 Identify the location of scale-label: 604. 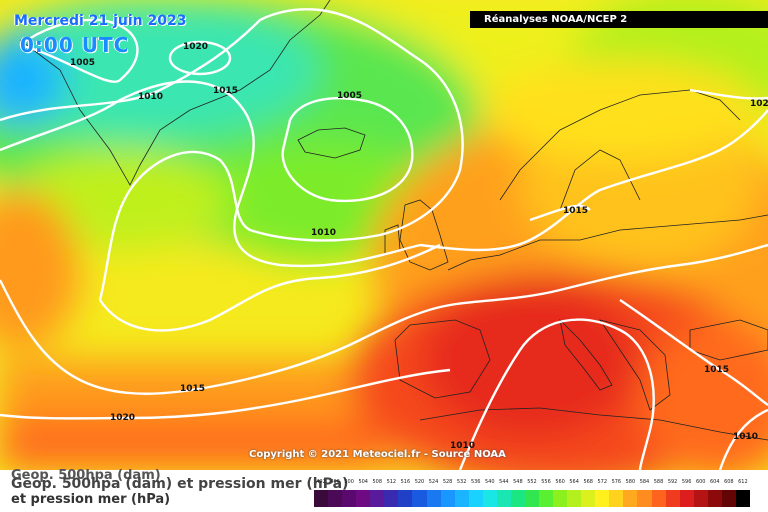
(715, 482).